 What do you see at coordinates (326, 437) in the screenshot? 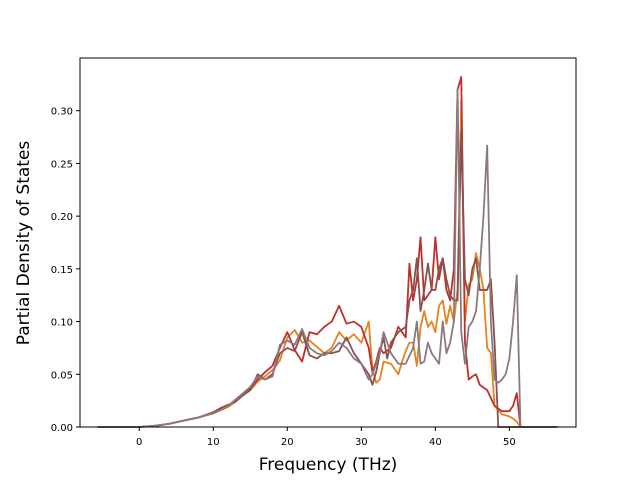
I see `x-axis-ticks: 0 10 20 30 40 50` at bounding box center [326, 437].